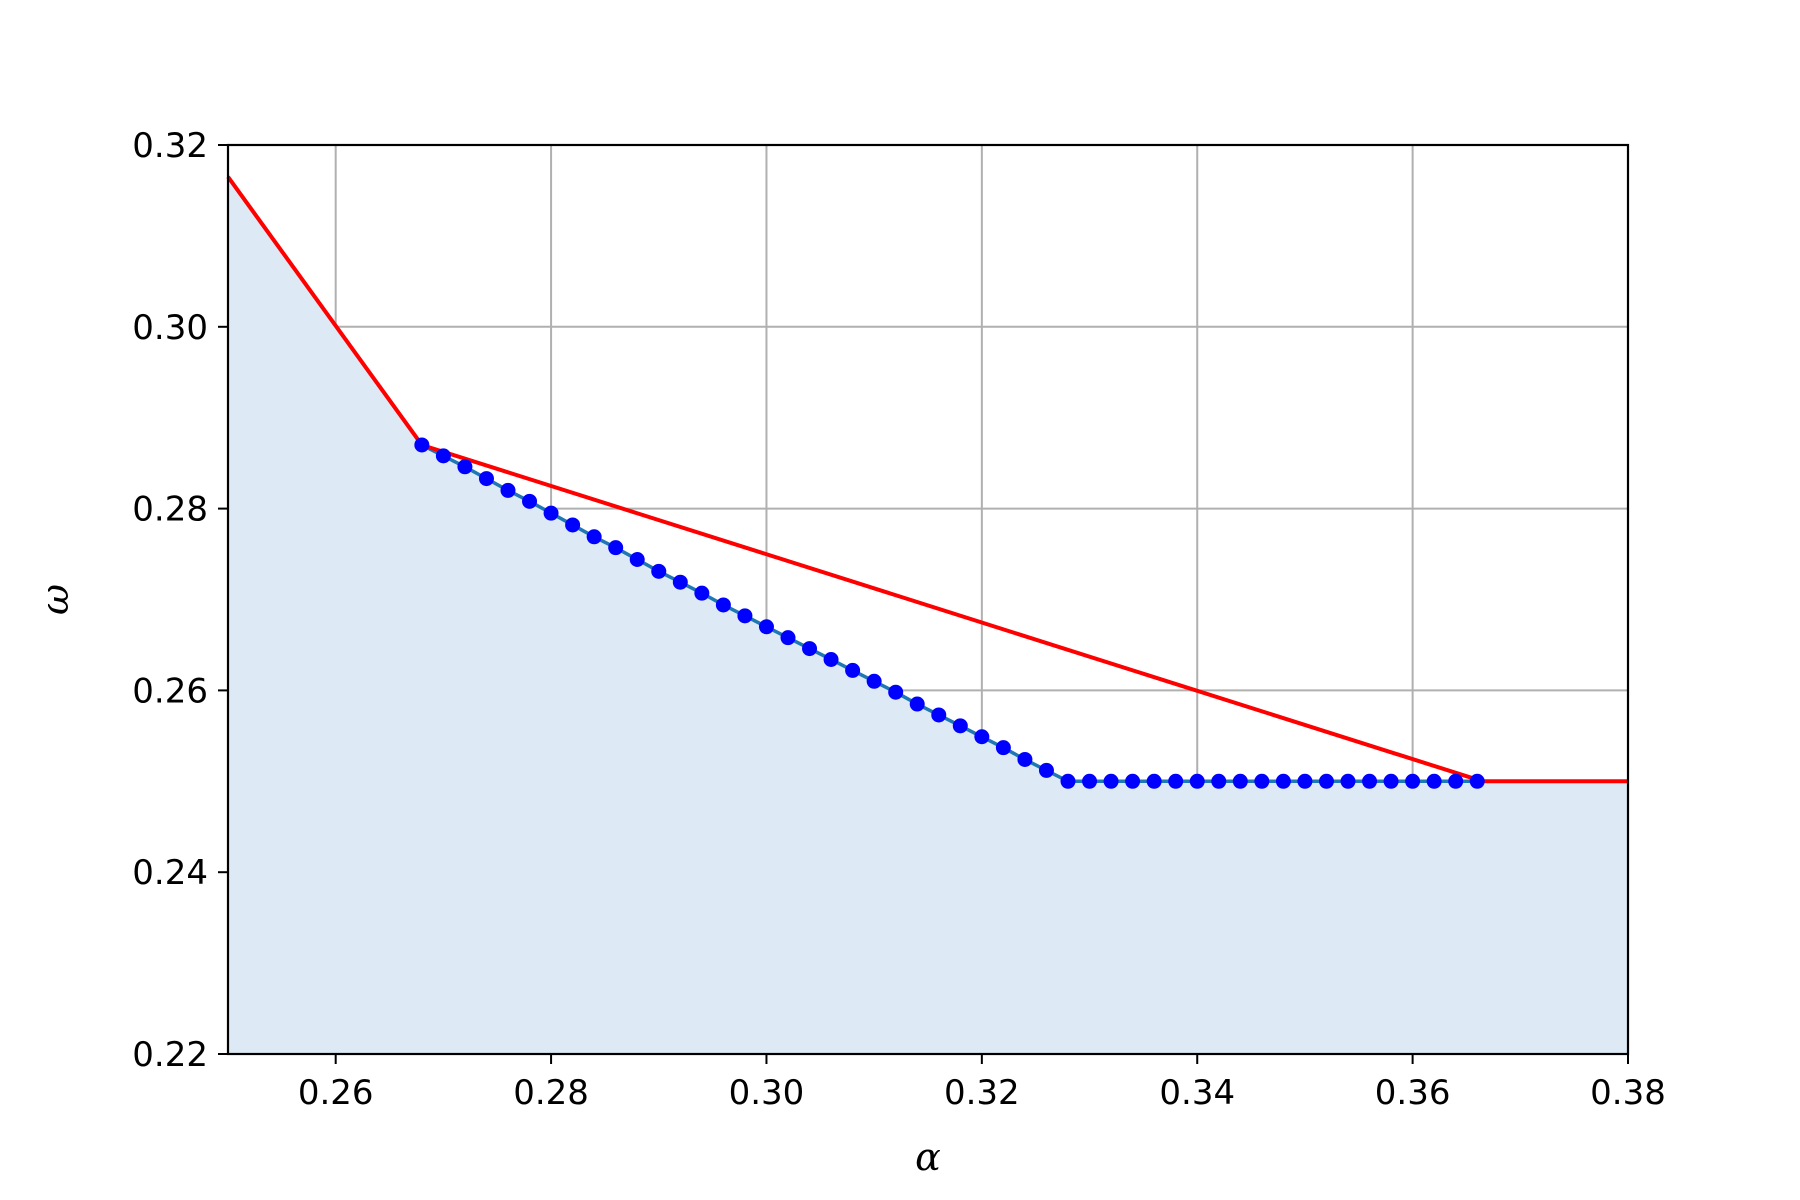 This screenshot has width=1800, height=1200. I want to click on x-tick-label: 0.28, so click(551, 1093).